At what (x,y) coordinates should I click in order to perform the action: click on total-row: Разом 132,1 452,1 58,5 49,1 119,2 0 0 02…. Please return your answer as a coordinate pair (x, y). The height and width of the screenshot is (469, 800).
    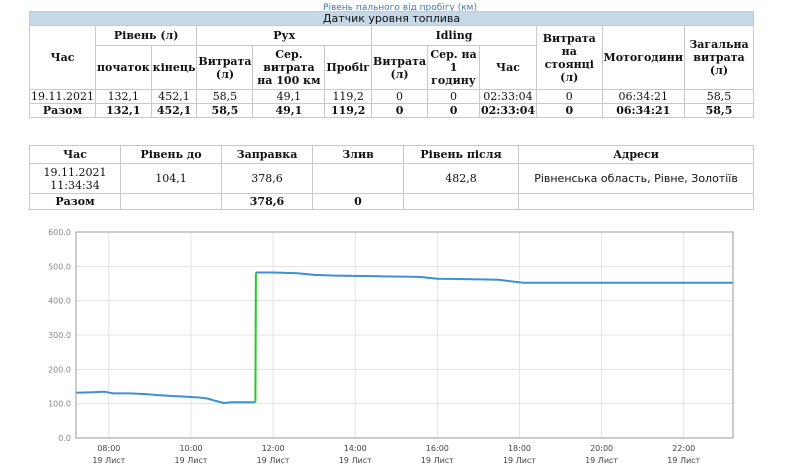
    Looking at the image, I should click on (392, 110).